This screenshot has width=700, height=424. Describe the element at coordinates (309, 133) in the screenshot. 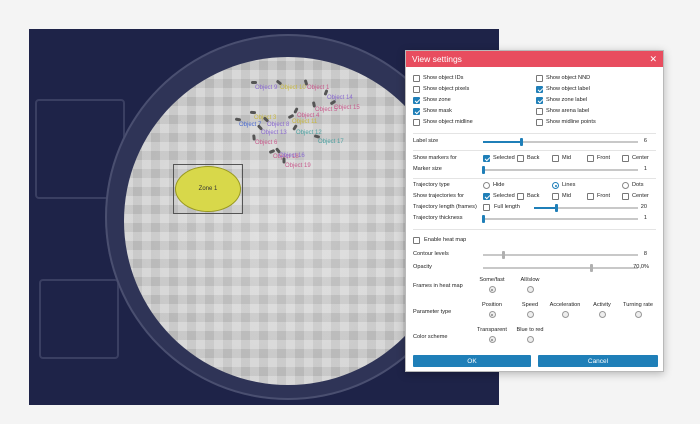

I see `object-label: Object 12` at that location.